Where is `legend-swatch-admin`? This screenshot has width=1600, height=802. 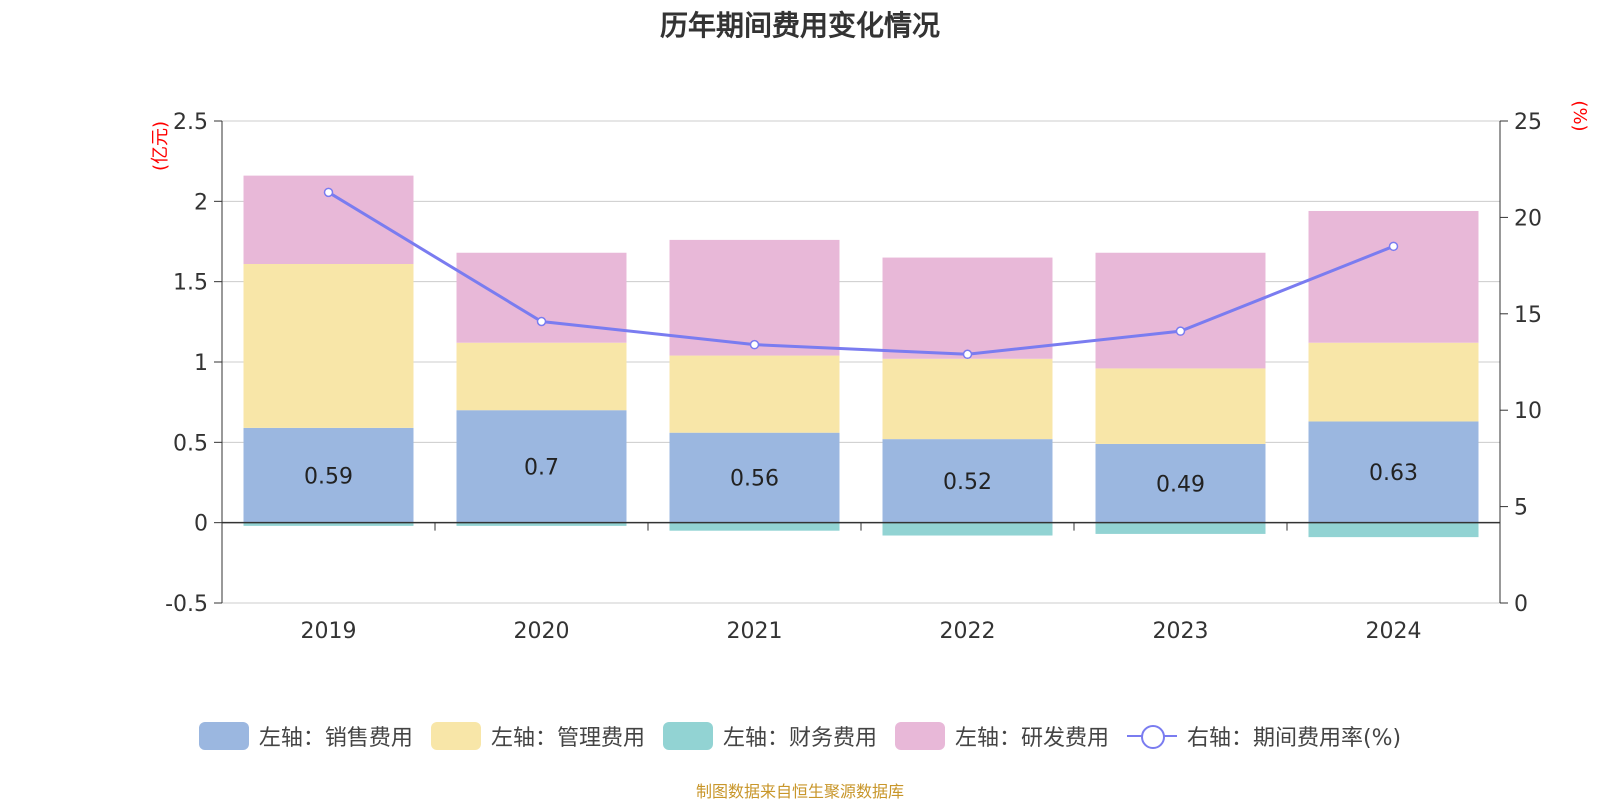 legend-swatch-admin is located at coordinates (455, 736).